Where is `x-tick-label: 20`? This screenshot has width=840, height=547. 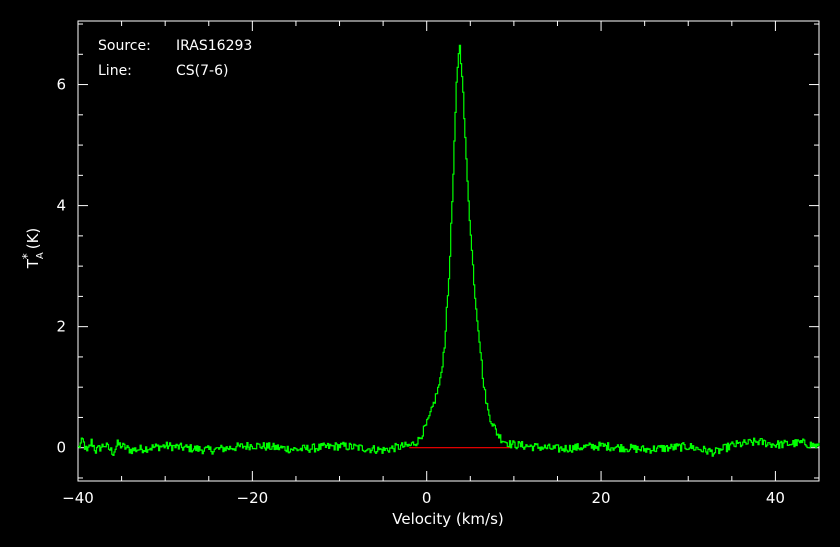 x-tick-label: 20 is located at coordinates (601, 498).